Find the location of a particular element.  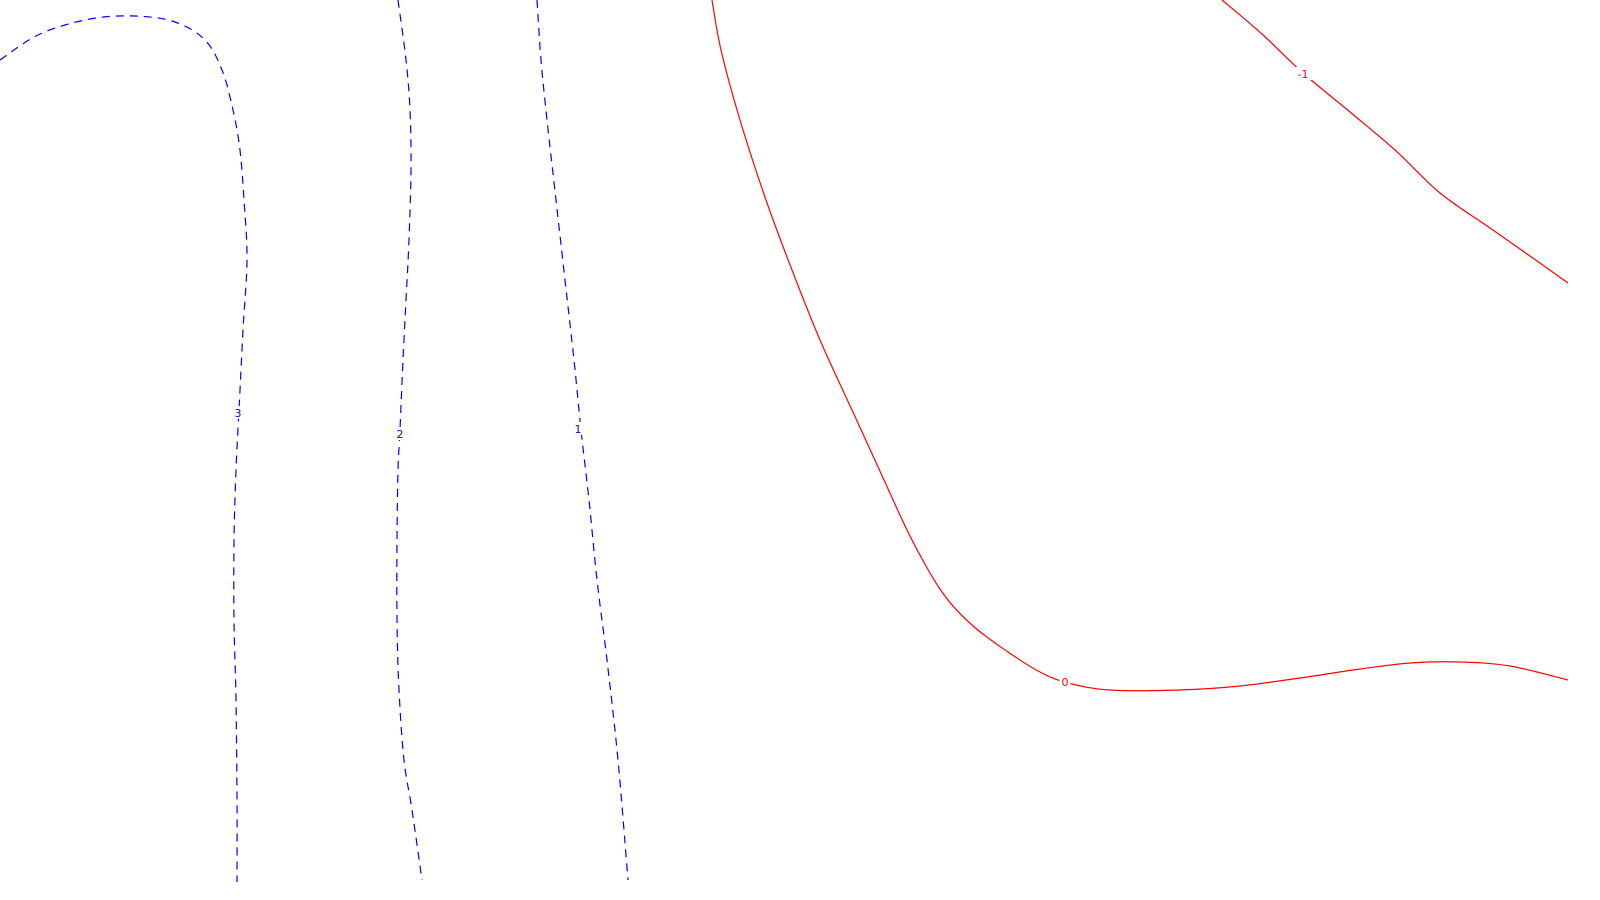

contour-label-level-3: 3 is located at coordinates (238, 413).